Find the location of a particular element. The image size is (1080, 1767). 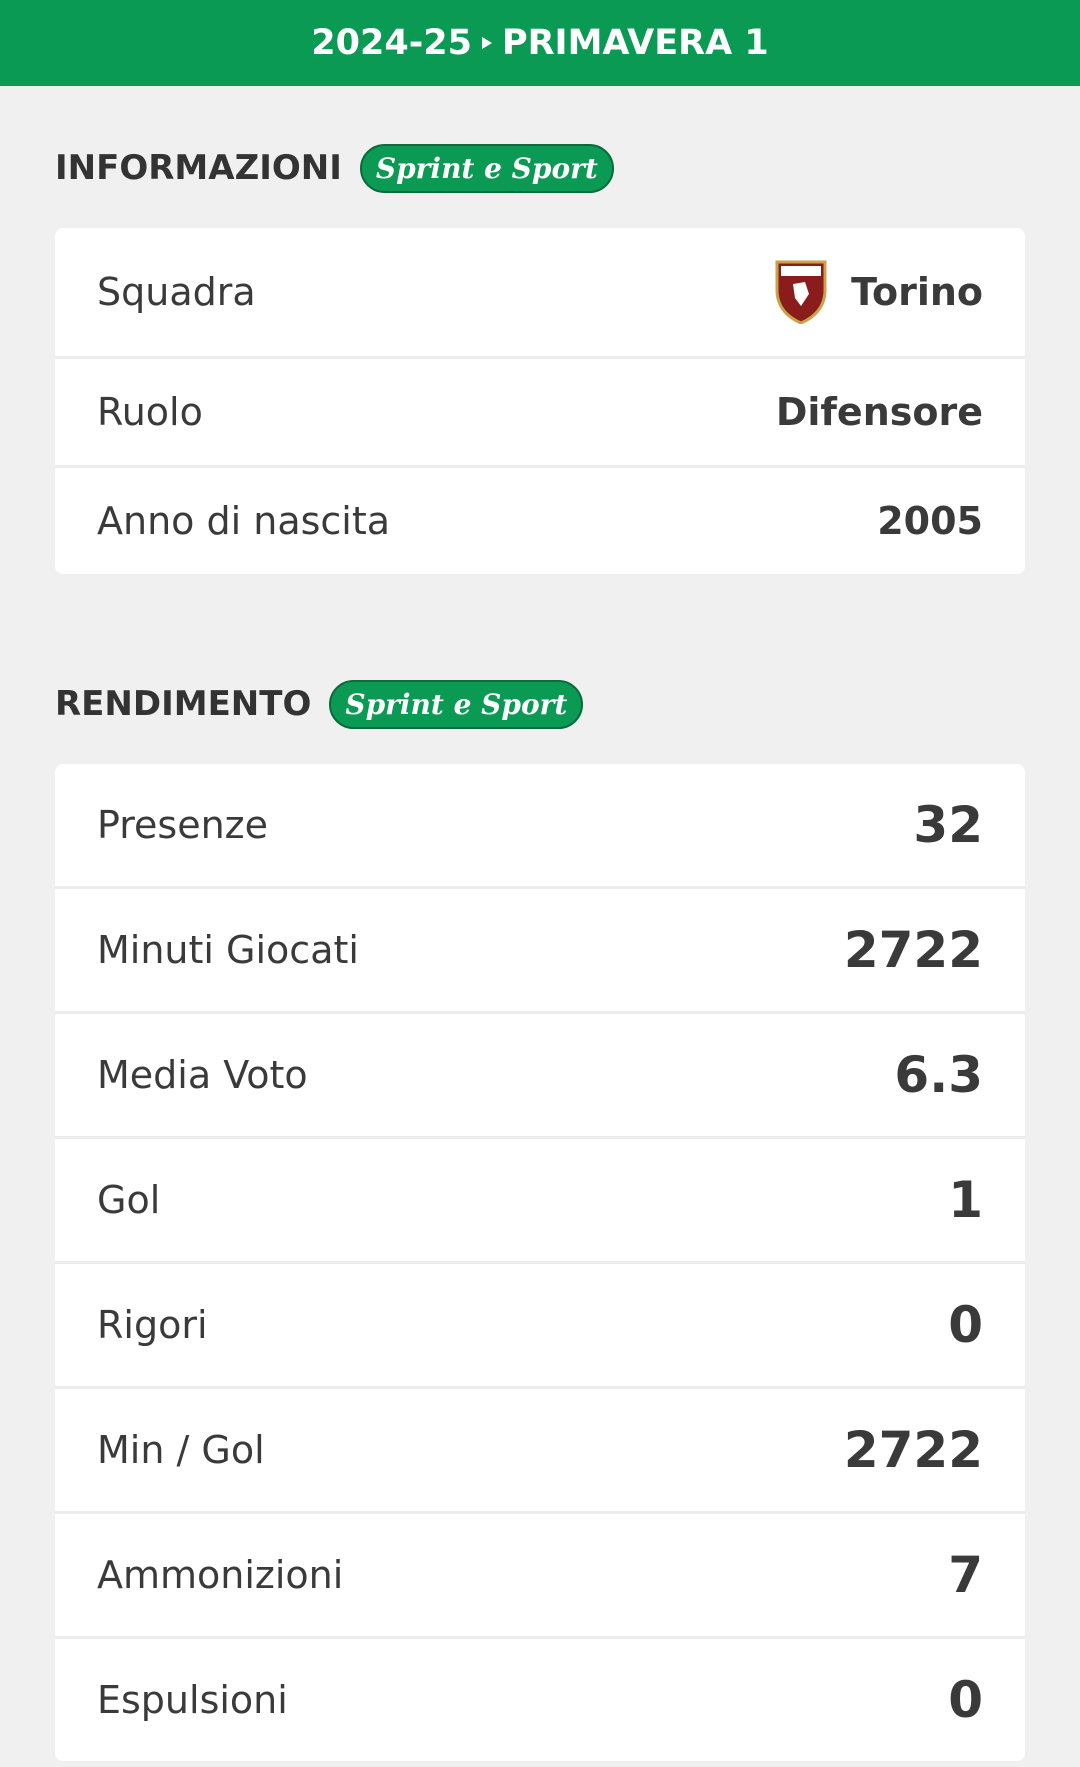

row: Ruolo Difensore is located at coordinates (540, 413).